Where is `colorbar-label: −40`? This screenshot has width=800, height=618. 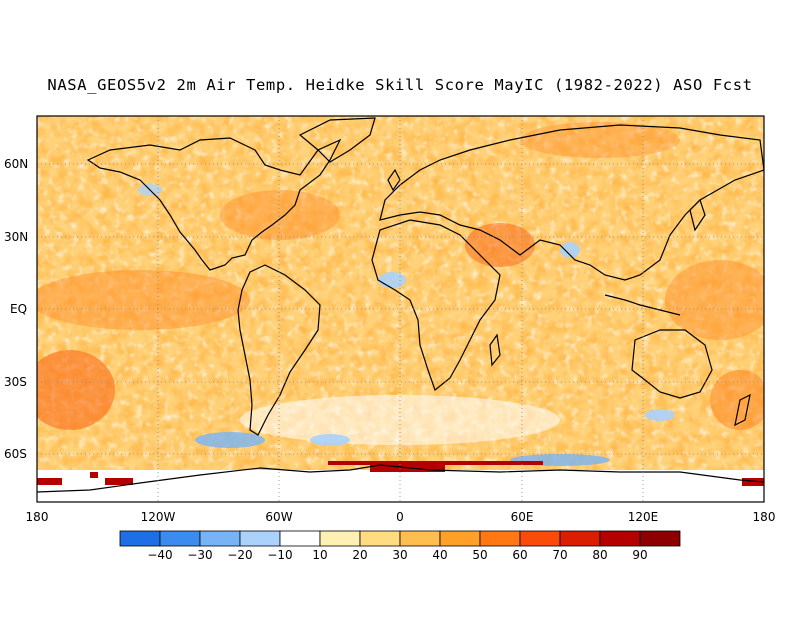 colorbar-label: −40 is located at coordinates (159, 555).